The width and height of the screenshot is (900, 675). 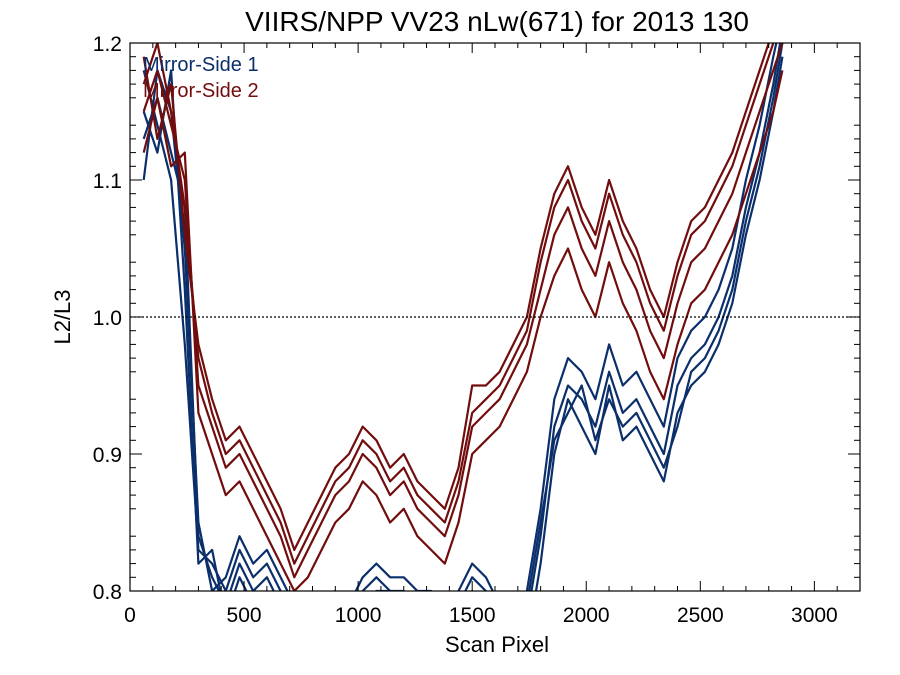 What do you see at coordinates (700, 615) in the screenshot?
I see `x-tick-label: 2500` at bounding box center [700, 615].